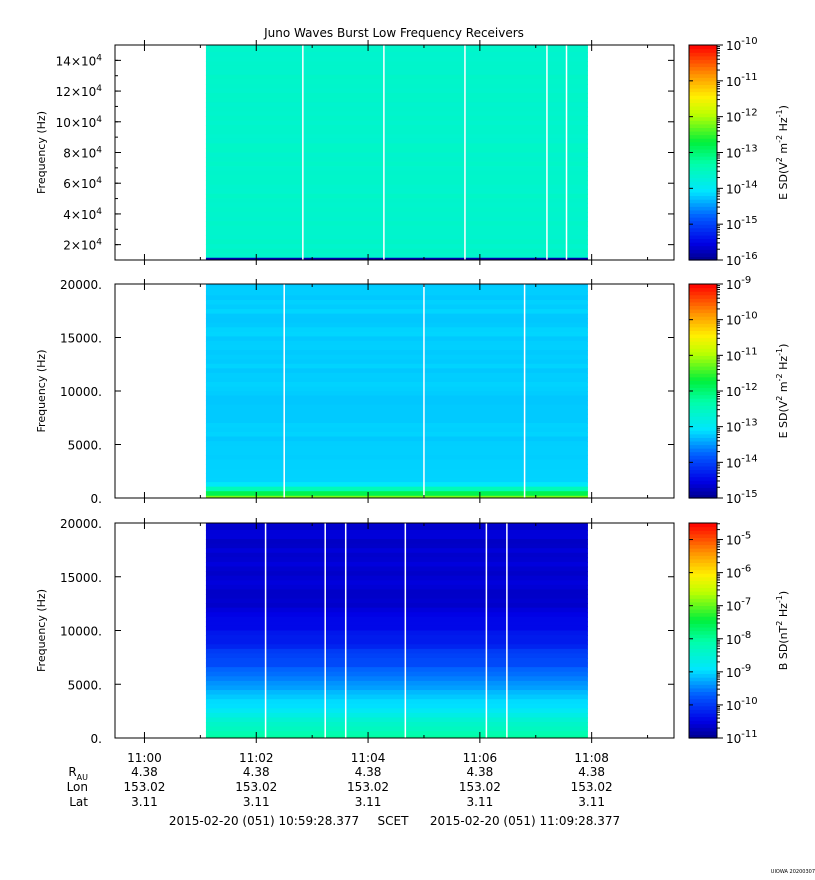 This screenshot has width=815, height=880. What do you see at coordinates (782, 630) in the screenshot?
I see `colorbar-title-3: B SD(nT2 Hz-1)` at bounding box center [782, 630].